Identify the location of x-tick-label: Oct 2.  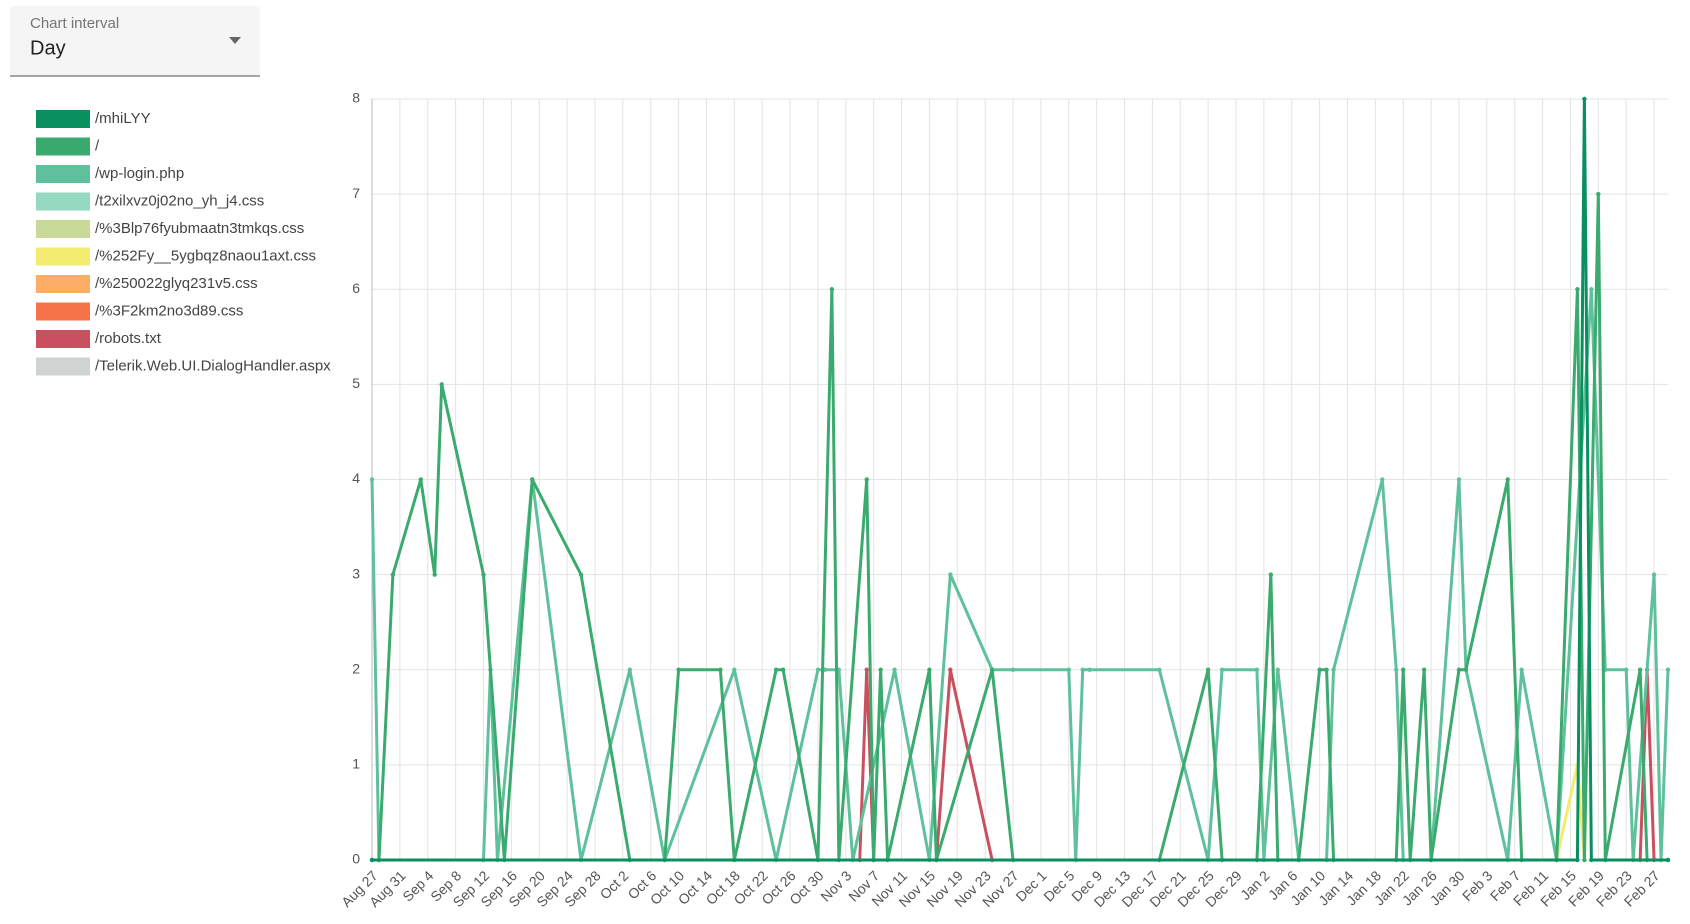
(614, 884).